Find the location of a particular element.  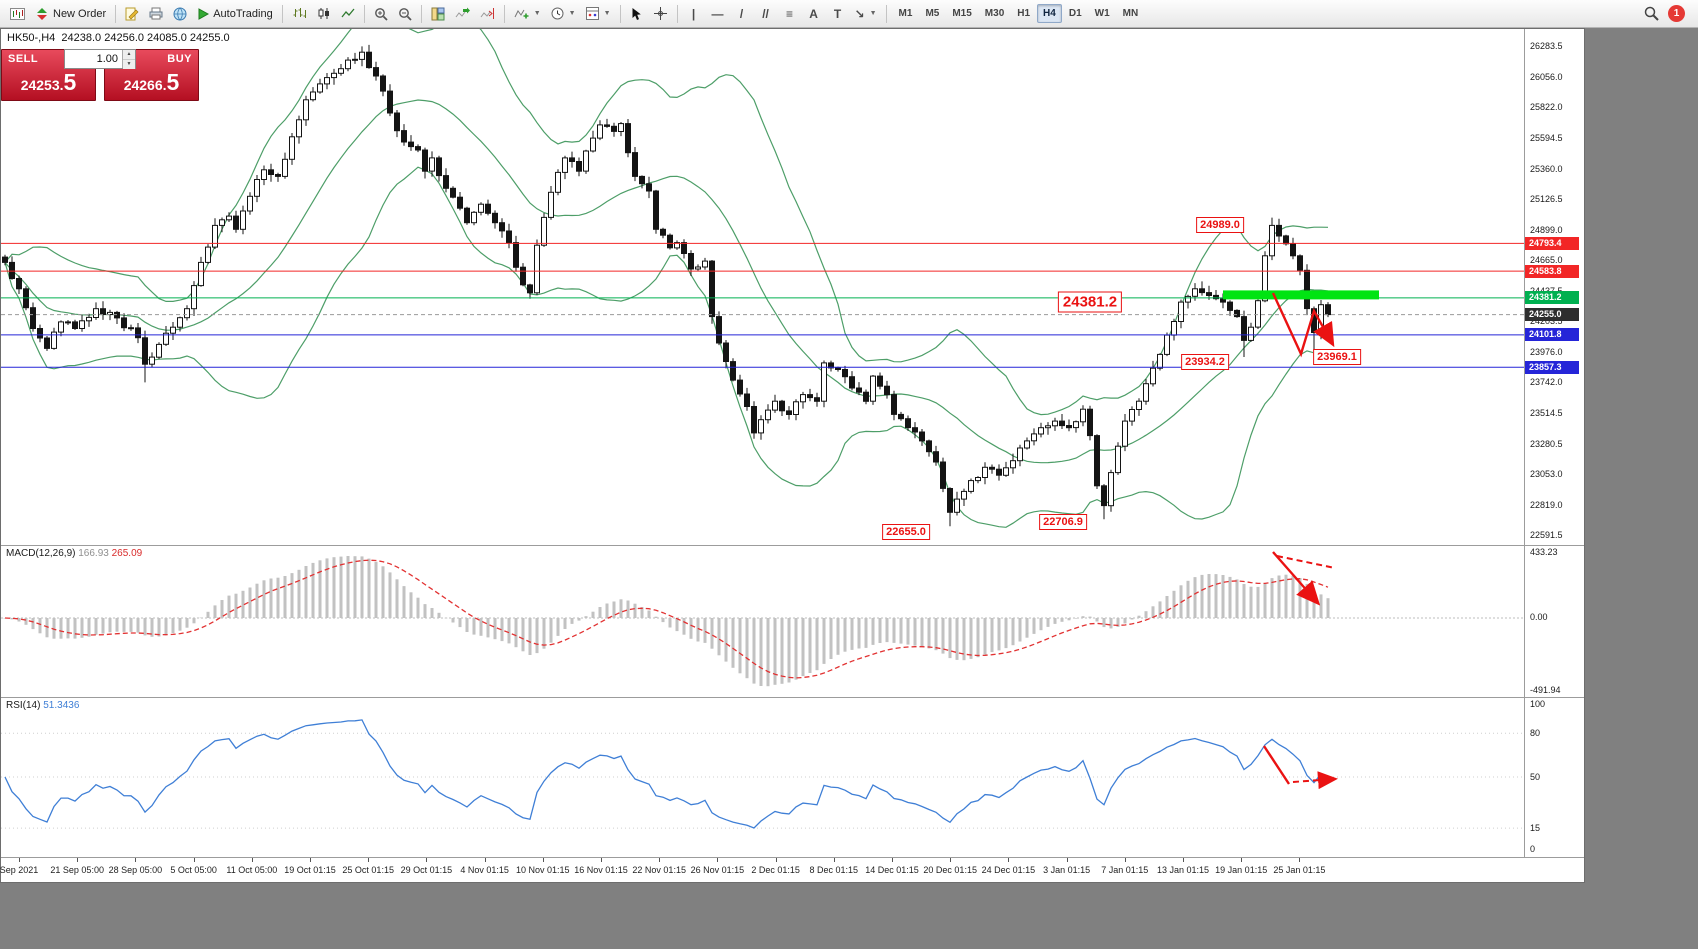

timeframe-button-m1: M1 is located at coordinates (905, 13).